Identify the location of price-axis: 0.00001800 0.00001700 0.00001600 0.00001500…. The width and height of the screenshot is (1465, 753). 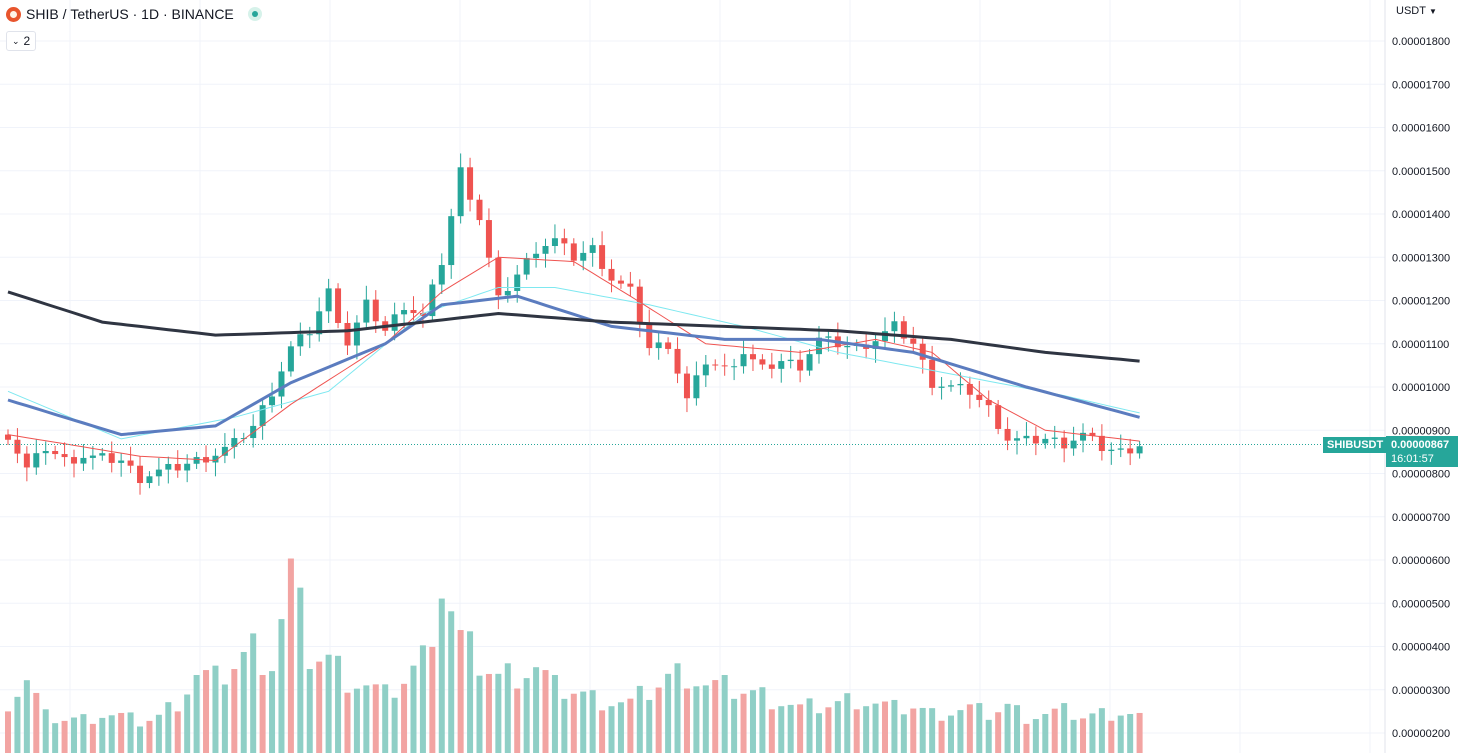
(1421, 388).